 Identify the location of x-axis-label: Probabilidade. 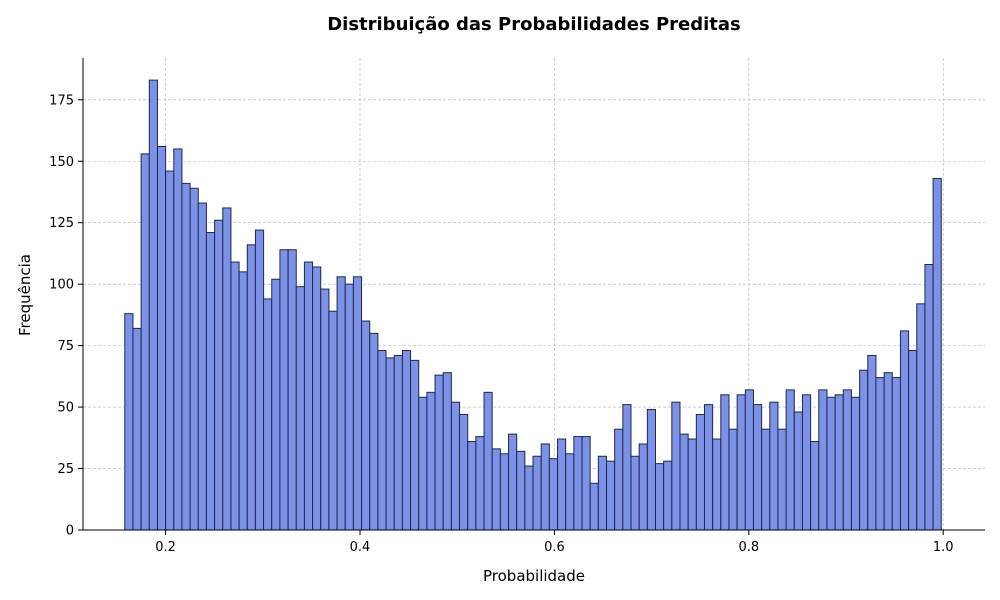
(534, 576).